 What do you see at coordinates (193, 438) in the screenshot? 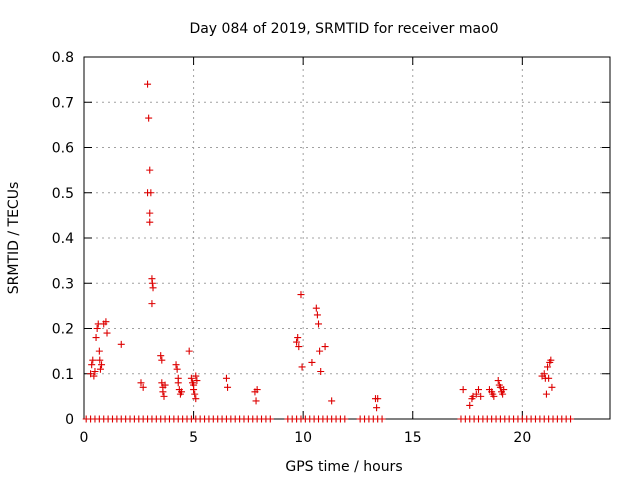
I see `x-tick-label: 5` at bounding box center [193, 438].